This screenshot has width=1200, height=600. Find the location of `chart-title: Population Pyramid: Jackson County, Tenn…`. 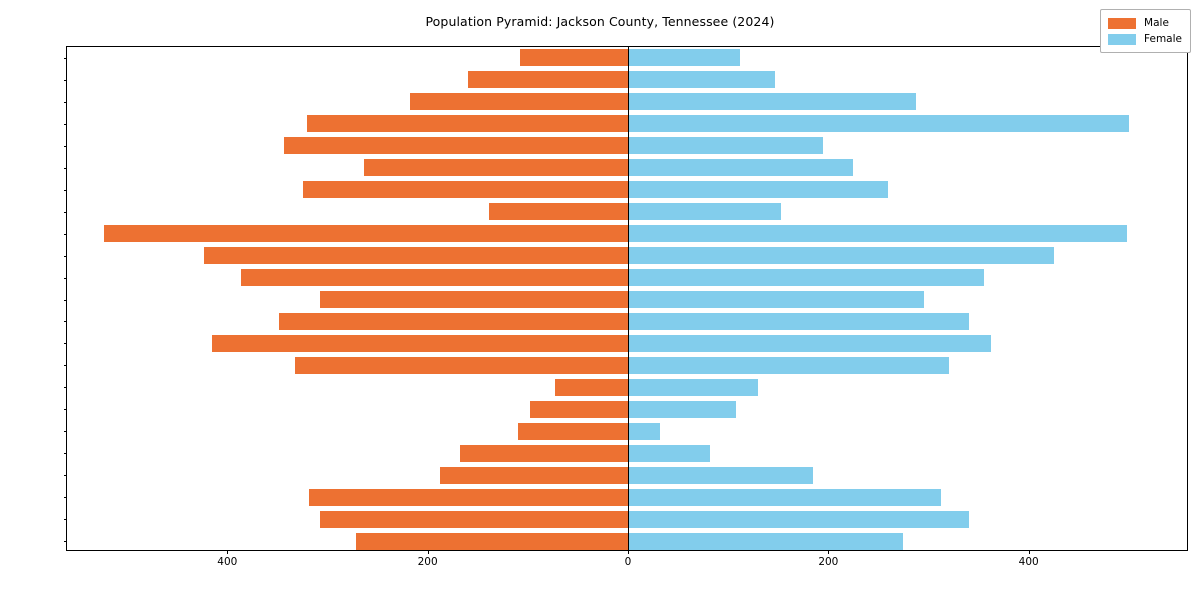

chart-title: Population Pyramid: Jackson County, Tenn… is located at coordinates (600, 21).